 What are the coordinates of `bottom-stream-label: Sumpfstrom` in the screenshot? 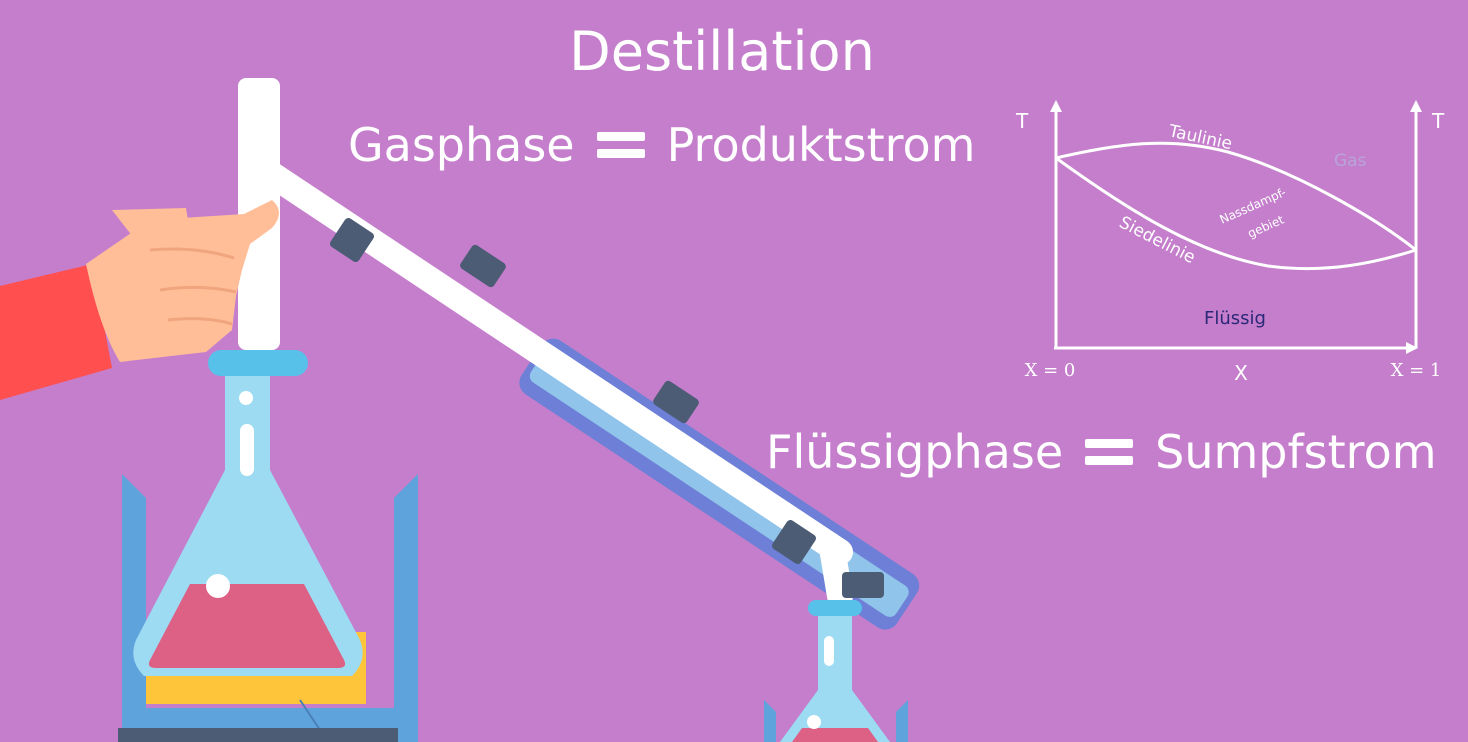 It's located at (1296, 452).